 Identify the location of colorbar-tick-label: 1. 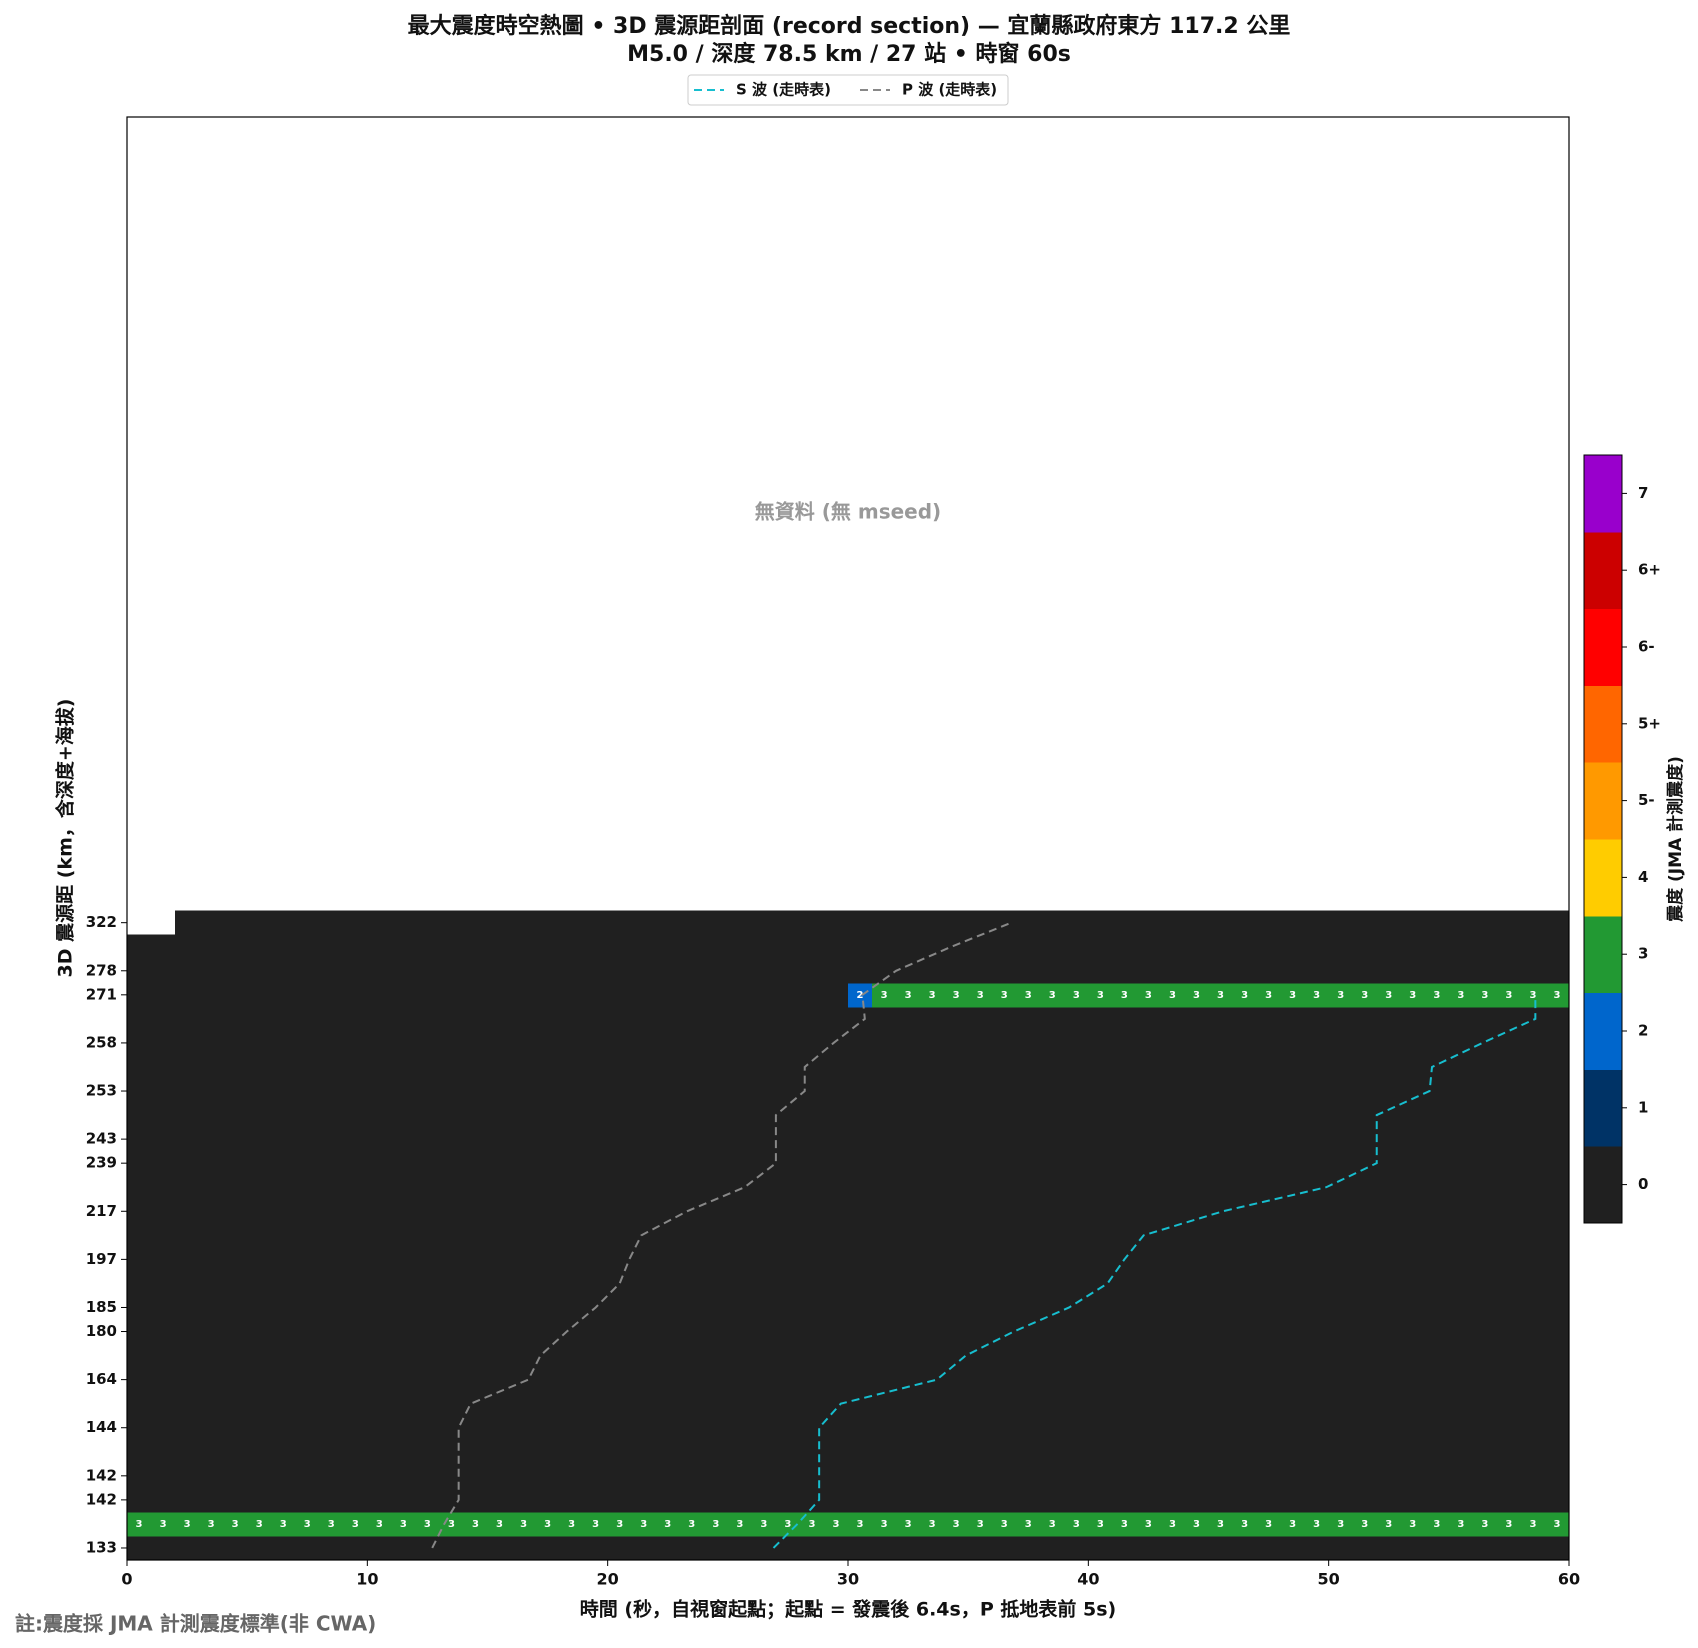
(1643, 1107).